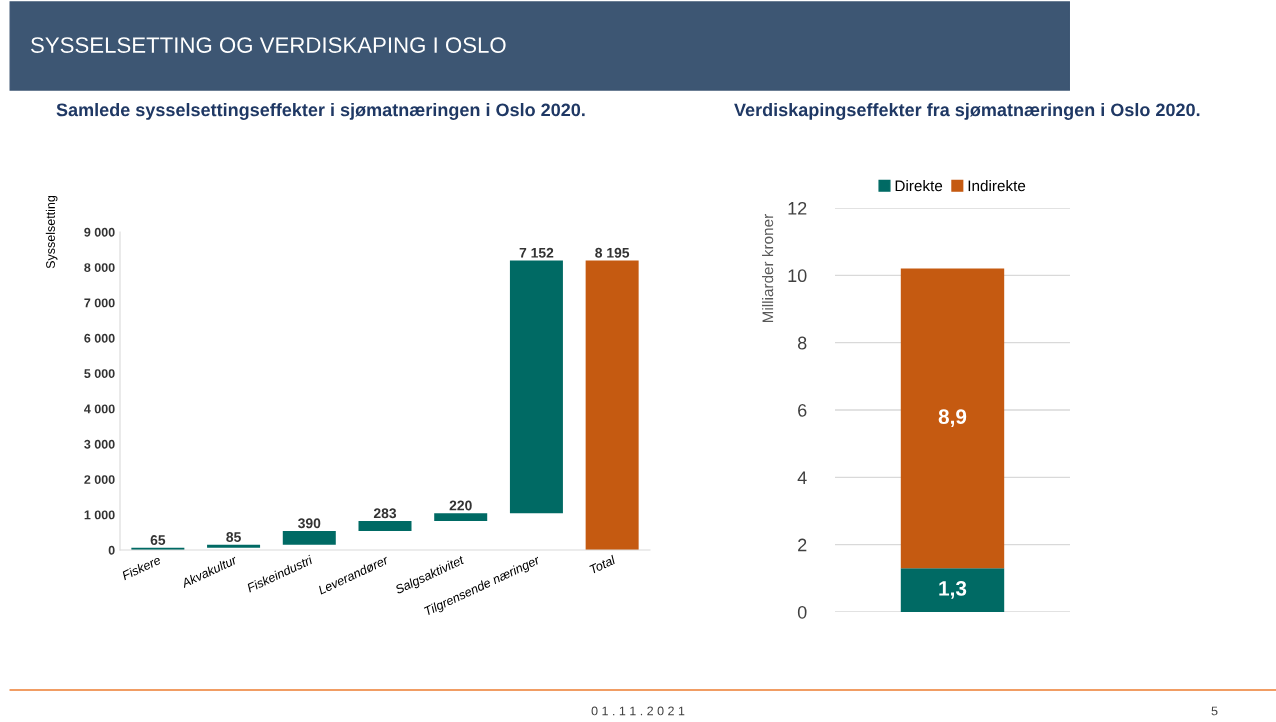  I want to click on y-axis-title: Sysselsetting, so click(51, 232).